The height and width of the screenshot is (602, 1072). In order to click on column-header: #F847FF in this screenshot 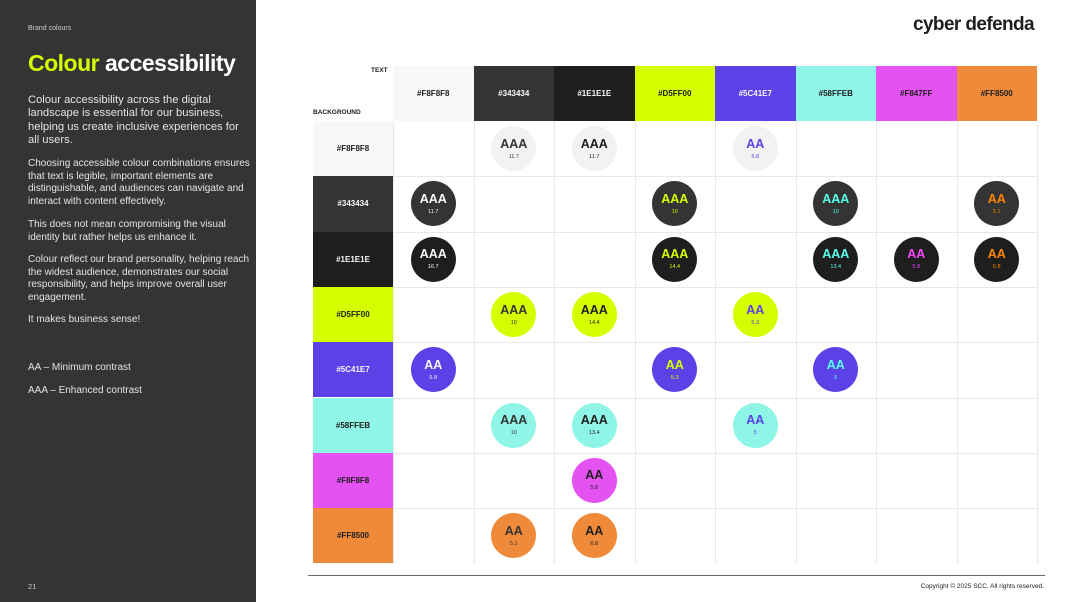, I will do `click(916, 93)`.